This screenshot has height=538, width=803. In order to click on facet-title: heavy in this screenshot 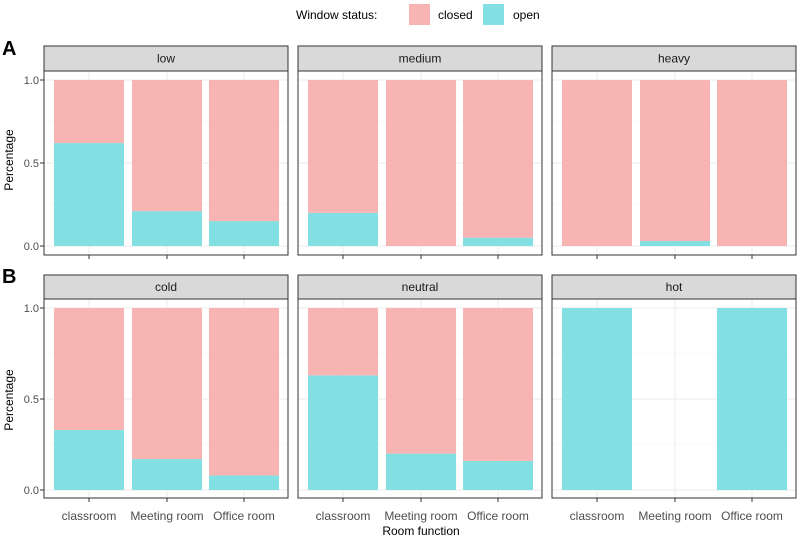, I will do `click(674, 59)`.